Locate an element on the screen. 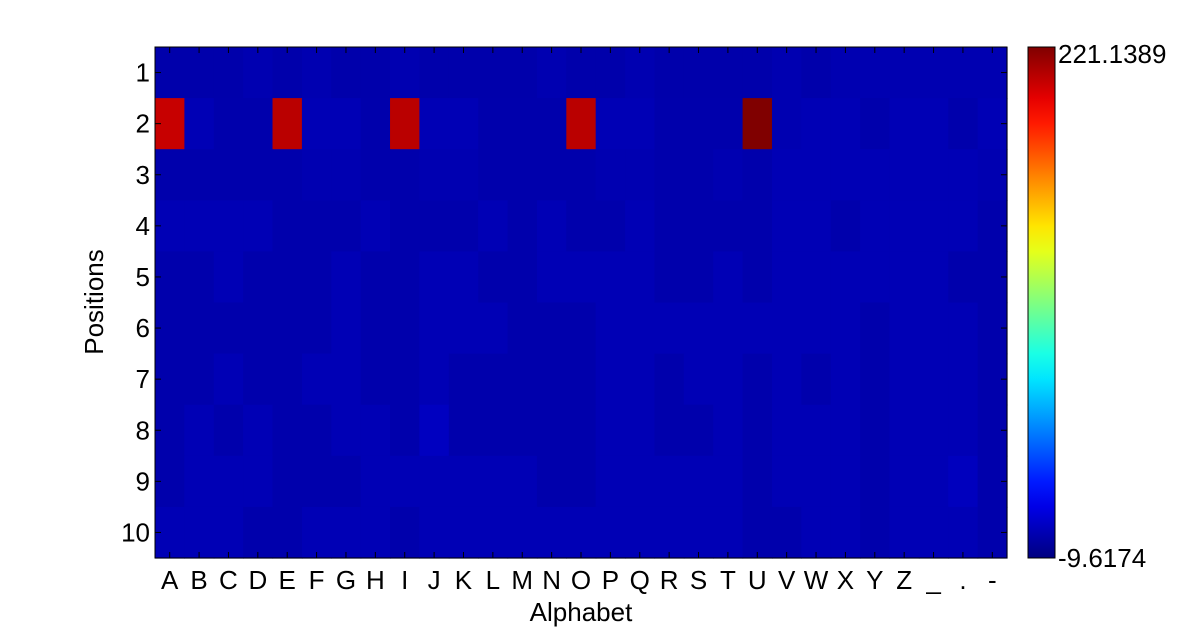 This screenshot has height=631, width=1189. heatmap-cell-6-C is located at coordinates (228, 328).